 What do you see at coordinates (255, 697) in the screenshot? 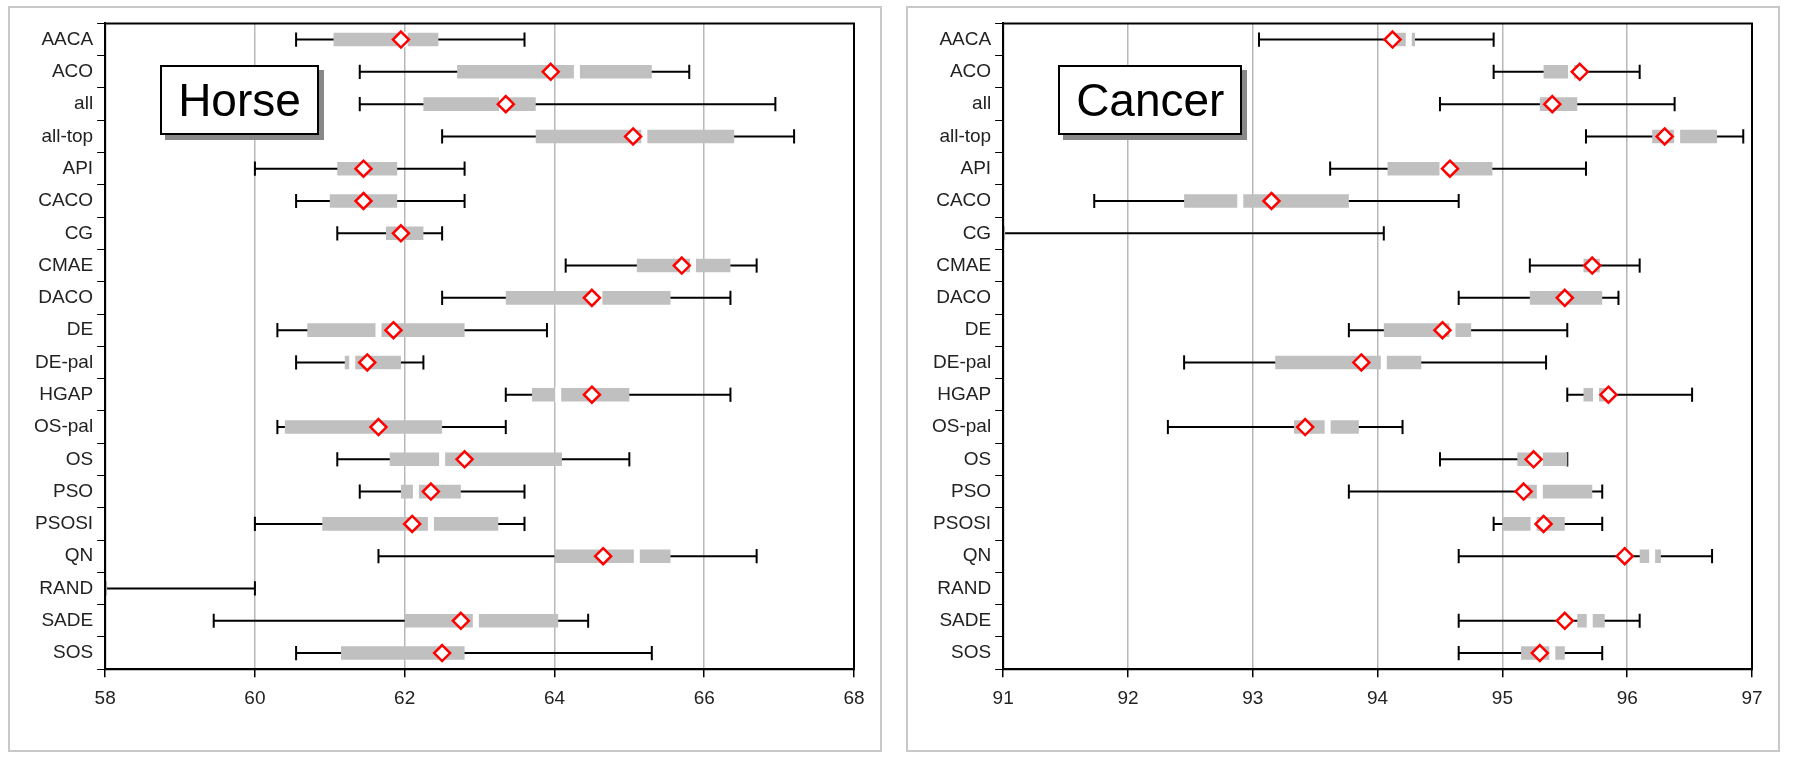
I see `x-tick-label: 60` at bounding box center [255, 697].